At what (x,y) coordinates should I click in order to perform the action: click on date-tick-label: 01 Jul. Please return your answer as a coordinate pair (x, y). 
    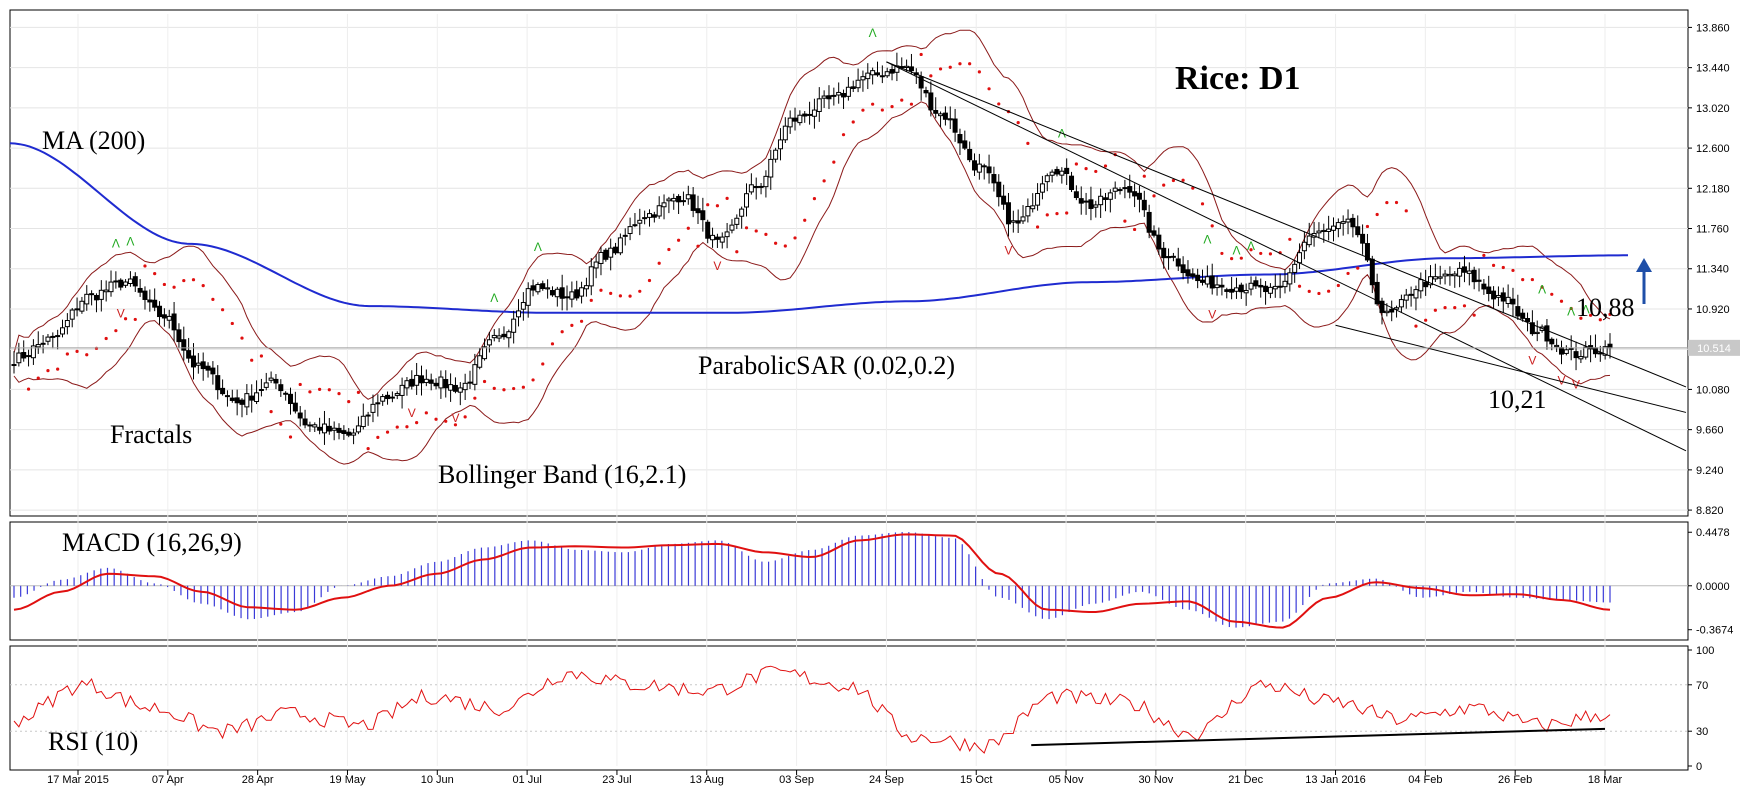
    Looking at the image, I should click on (526, 780).